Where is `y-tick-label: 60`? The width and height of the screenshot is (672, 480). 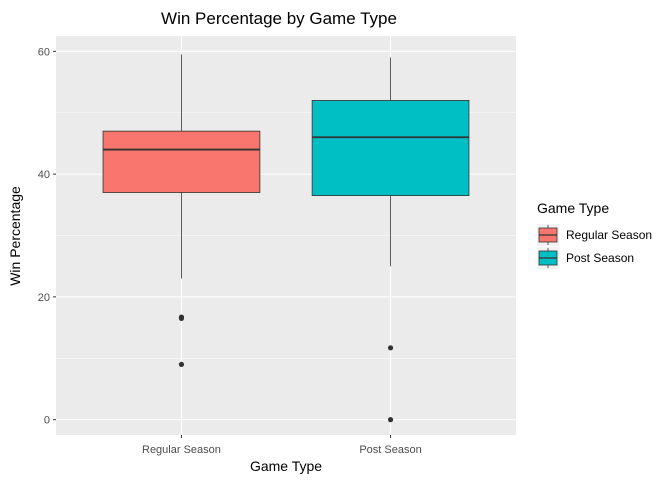 y-tick-label: 60 is located at coordinates (44, 52).